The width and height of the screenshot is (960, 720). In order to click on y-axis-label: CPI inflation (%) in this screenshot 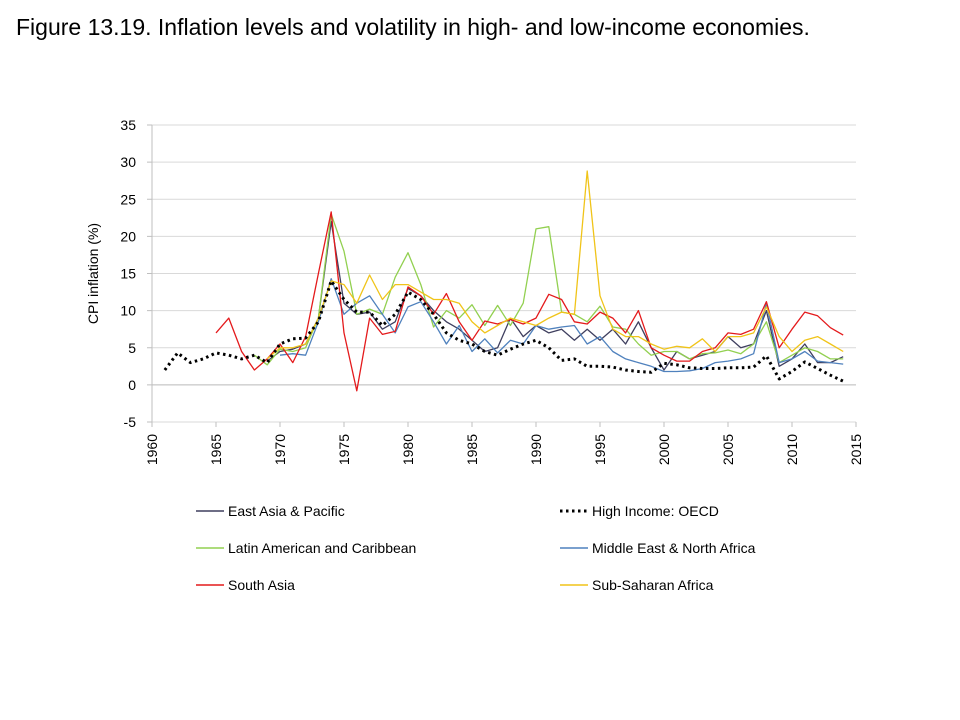, I will do `click(93, 273)`.